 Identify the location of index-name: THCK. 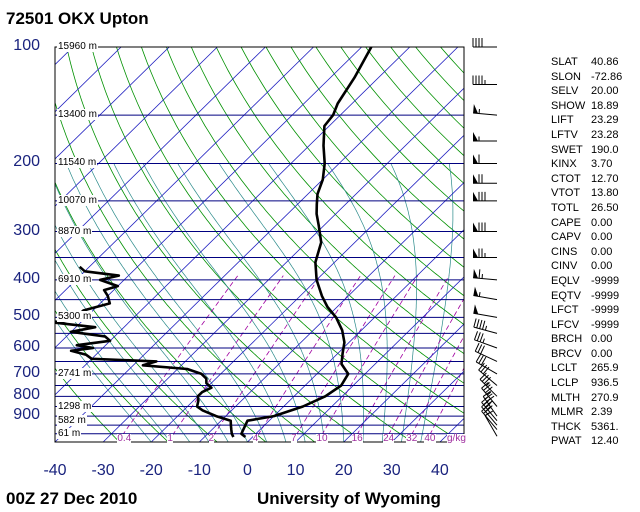
(566, 426).